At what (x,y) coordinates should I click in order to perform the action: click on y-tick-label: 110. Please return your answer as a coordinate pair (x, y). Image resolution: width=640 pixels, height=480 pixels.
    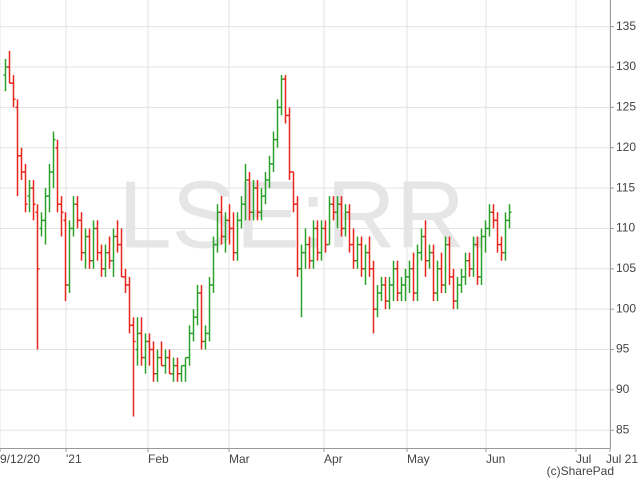
    Looking at the image, I should click on (625, 228).